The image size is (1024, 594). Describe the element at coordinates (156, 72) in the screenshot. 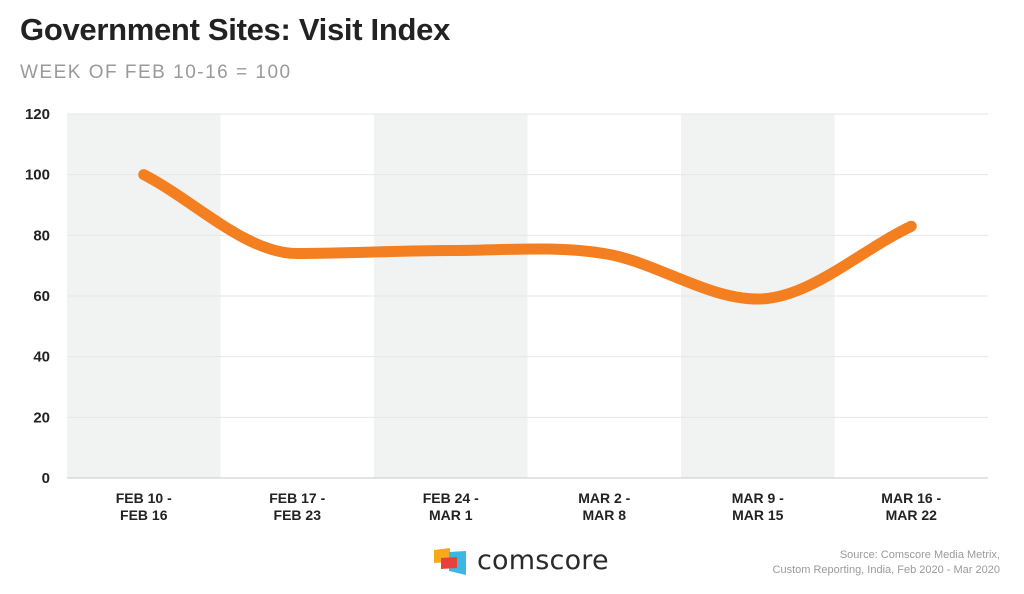

I see `chart-subtitle: WEEK OF FEB 10-16 = 100` at that location.